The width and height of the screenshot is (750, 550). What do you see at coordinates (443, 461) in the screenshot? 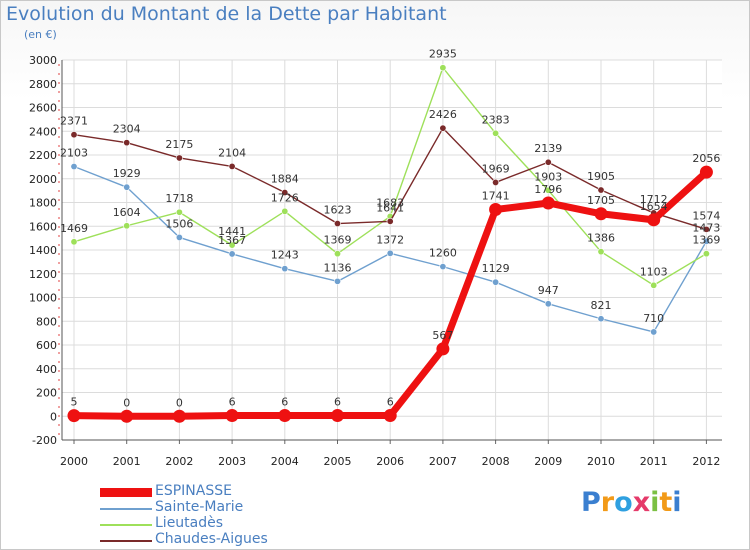
I see `x-tick-label: 2007` at bounding box center [443, 461].